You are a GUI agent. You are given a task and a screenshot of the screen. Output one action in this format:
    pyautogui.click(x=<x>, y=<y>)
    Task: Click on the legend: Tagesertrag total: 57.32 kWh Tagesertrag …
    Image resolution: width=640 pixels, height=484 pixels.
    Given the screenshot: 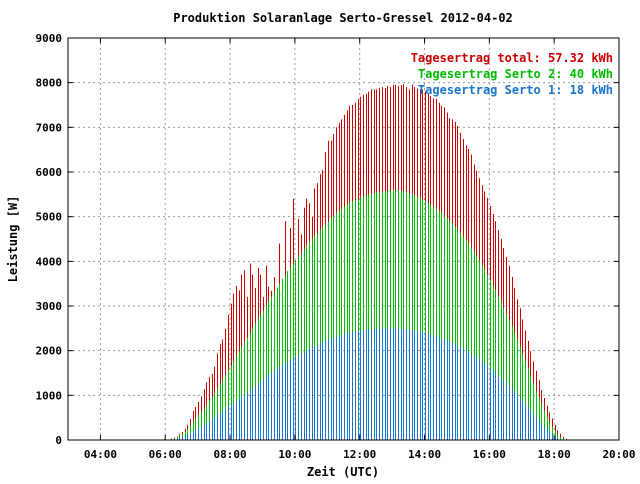 What is the action you would take?
    pyautogui.click(x=512, y=74)
    